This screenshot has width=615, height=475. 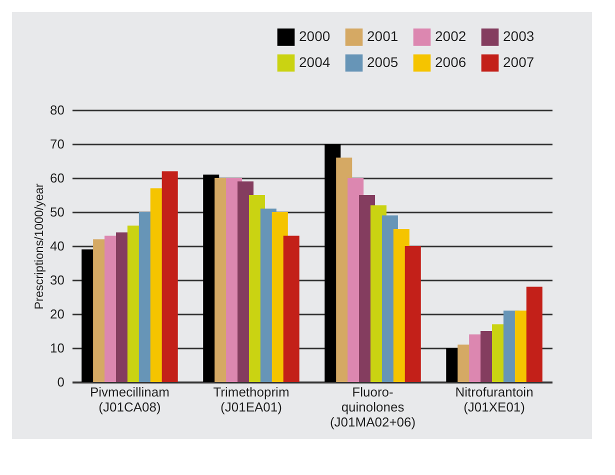 What do you see at coordinates (450, 36) in the screenshot?
I see `legend-label: 2002` at bounding box center [450, 36].